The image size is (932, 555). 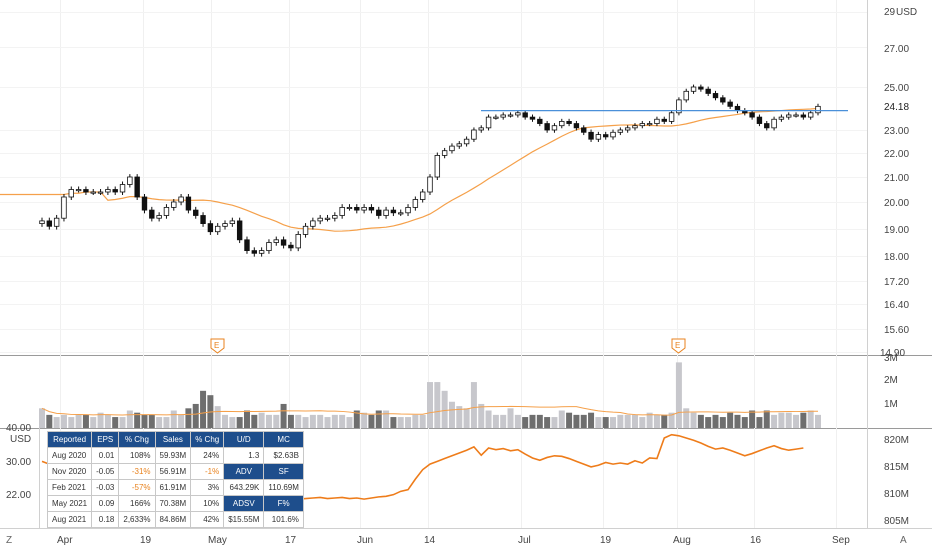 What do you see at coordinates (903, 540) in the screenshot?
I see `scale-mode-auto: A` at bounding box center [903, 540].